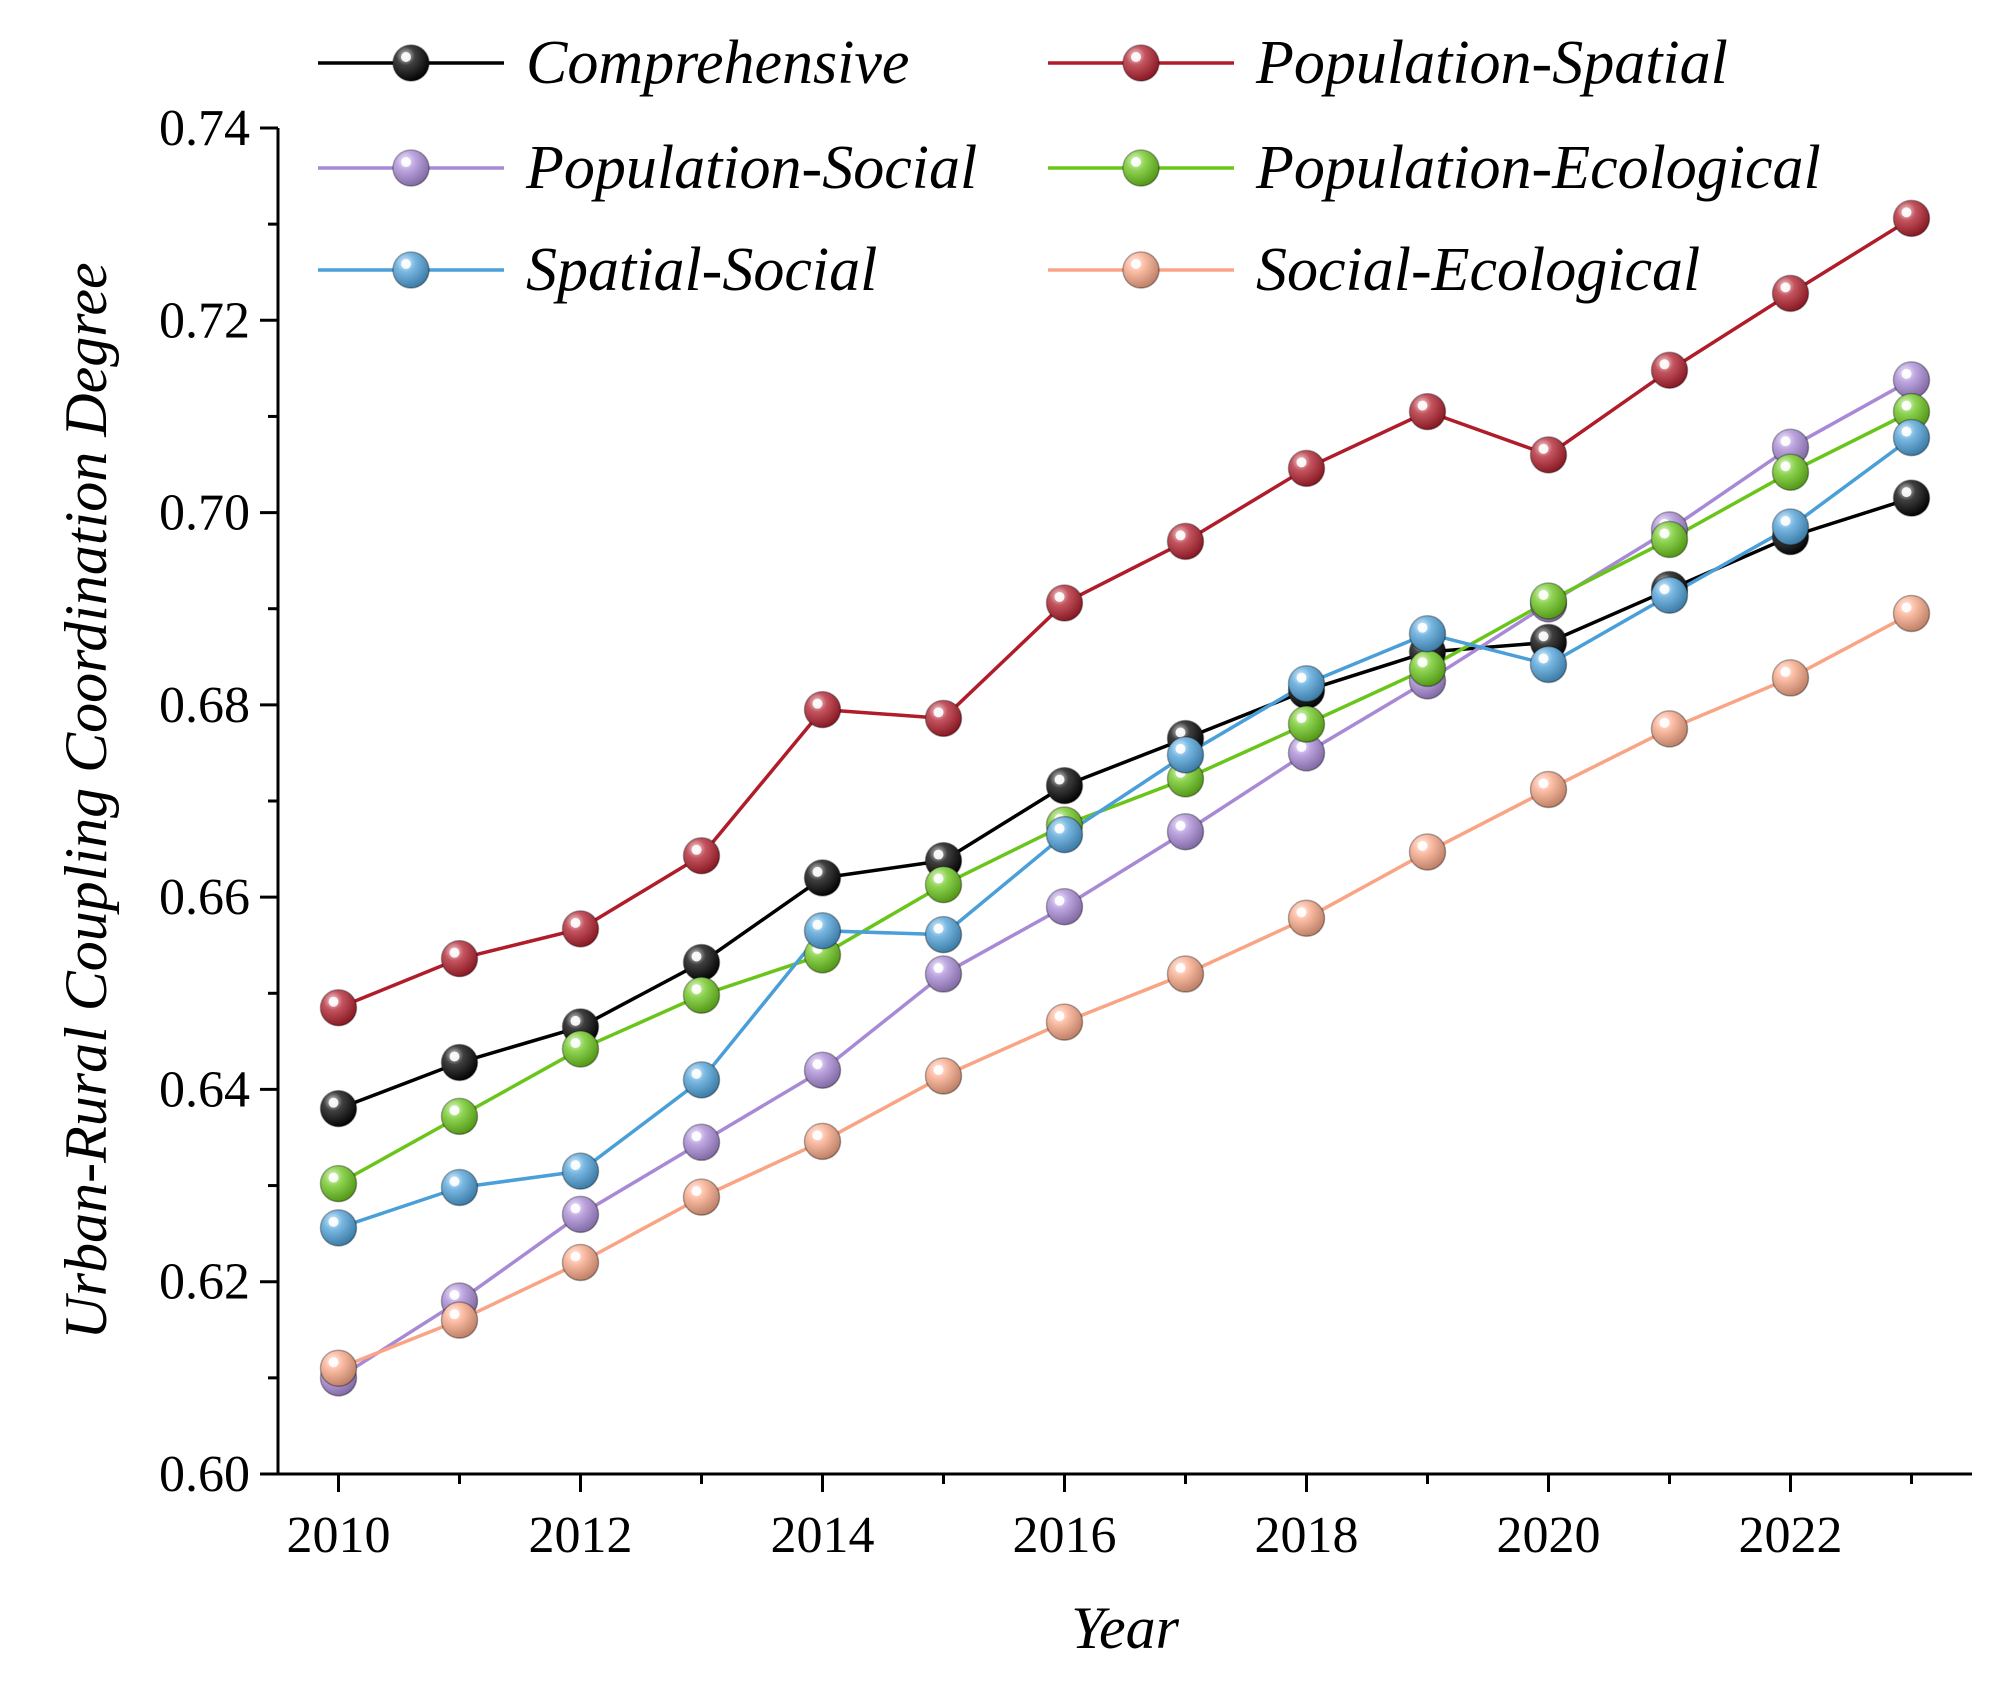 This screenshot has width=2004, height=1682. I want to click on legend-item-spatial-social: Spatial-Social, so click(597, 270).